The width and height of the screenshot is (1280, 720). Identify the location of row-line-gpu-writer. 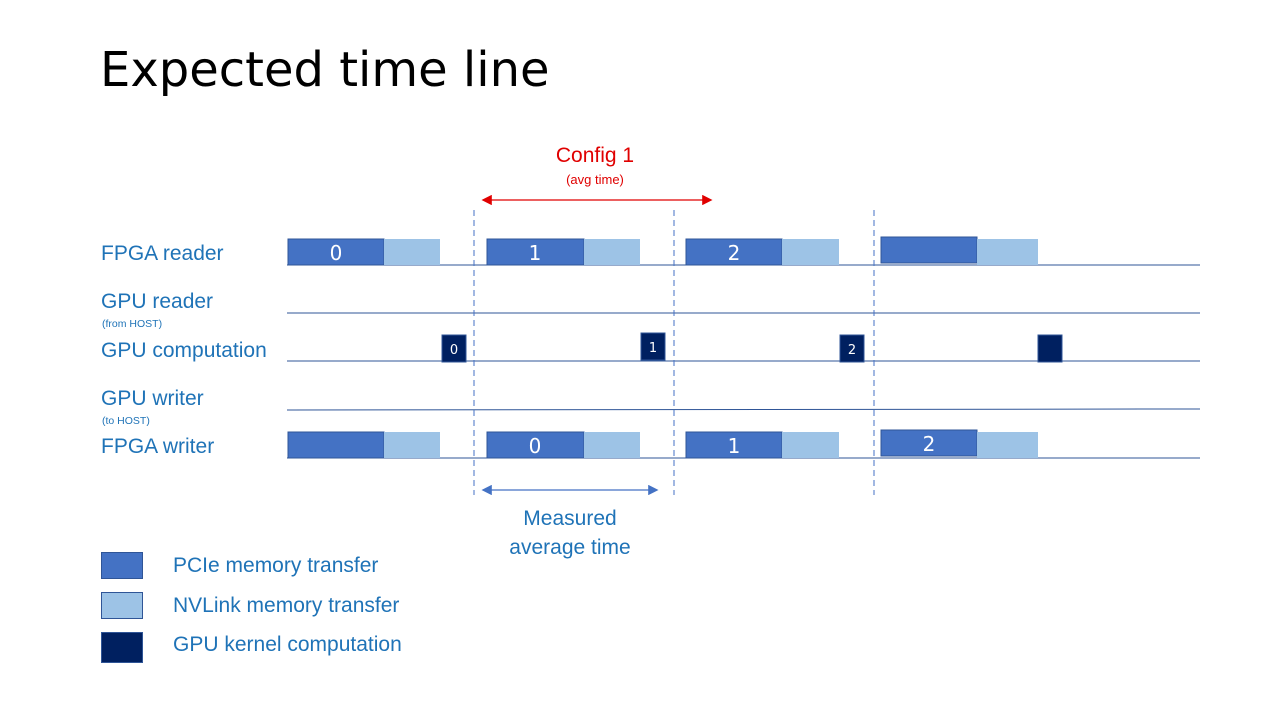
(743, 409).